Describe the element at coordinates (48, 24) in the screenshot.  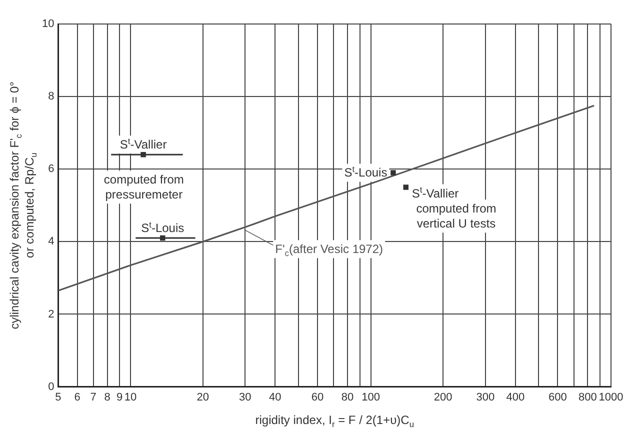
I see `y-tick-label: 10` at that location.